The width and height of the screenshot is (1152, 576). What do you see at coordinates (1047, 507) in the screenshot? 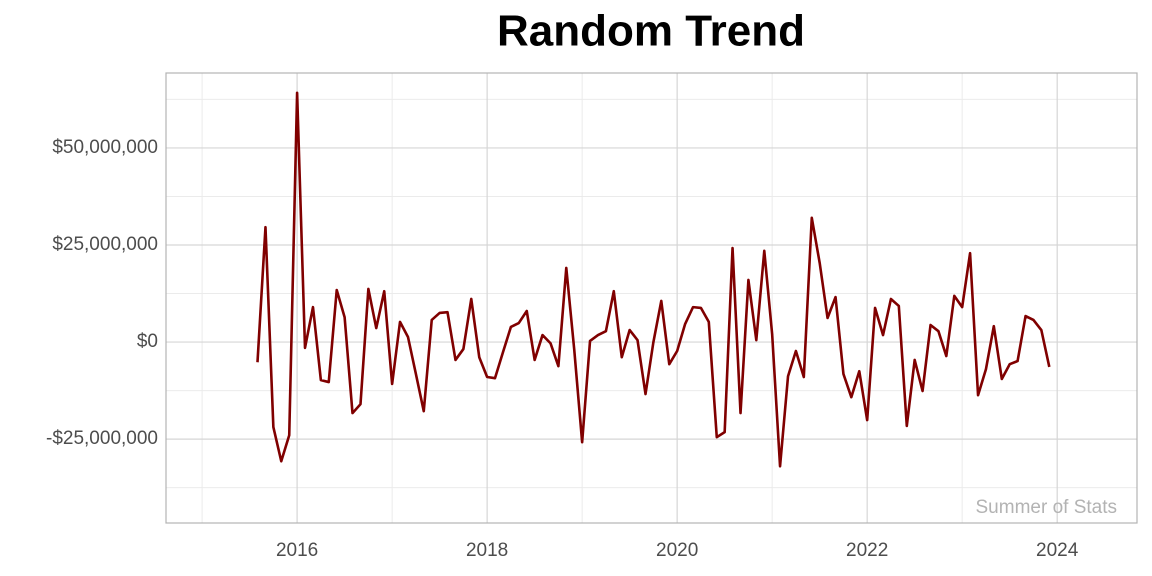
I see `caption: Summer of Stats` at bounding box center [1047, 507].